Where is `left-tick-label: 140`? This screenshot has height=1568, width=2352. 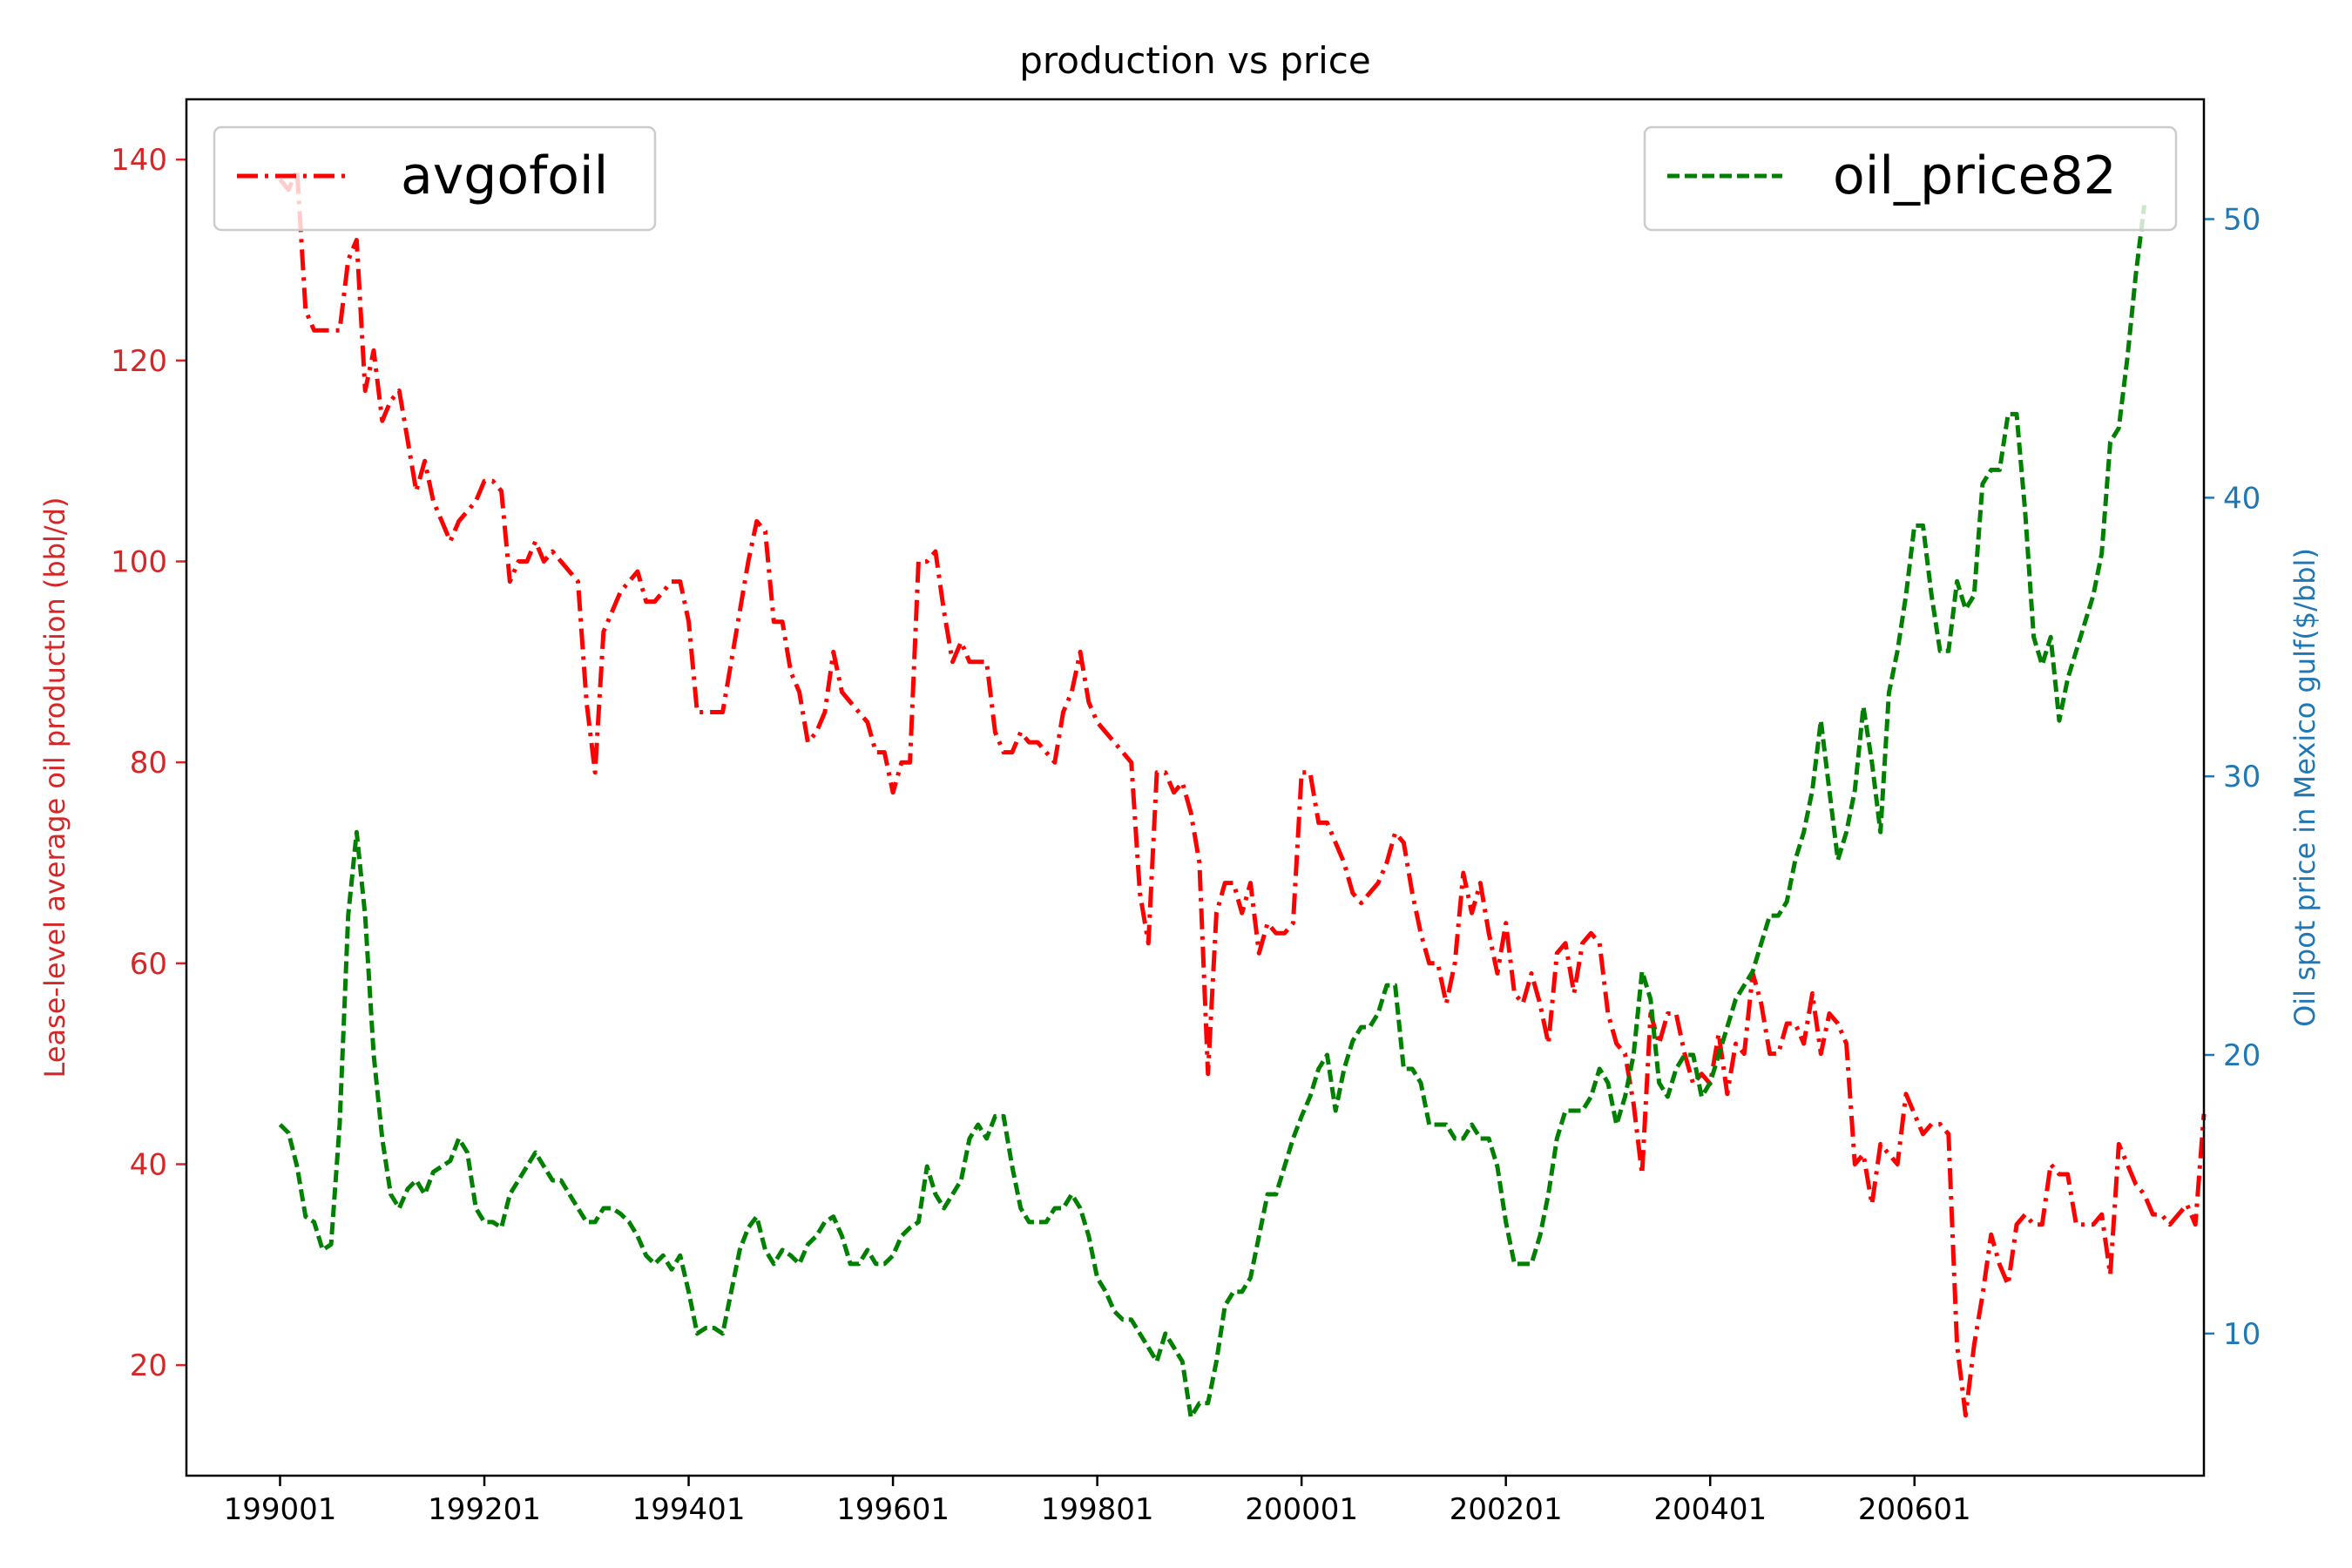 left-tick-label: 140 is located at coordinates (139, 161).